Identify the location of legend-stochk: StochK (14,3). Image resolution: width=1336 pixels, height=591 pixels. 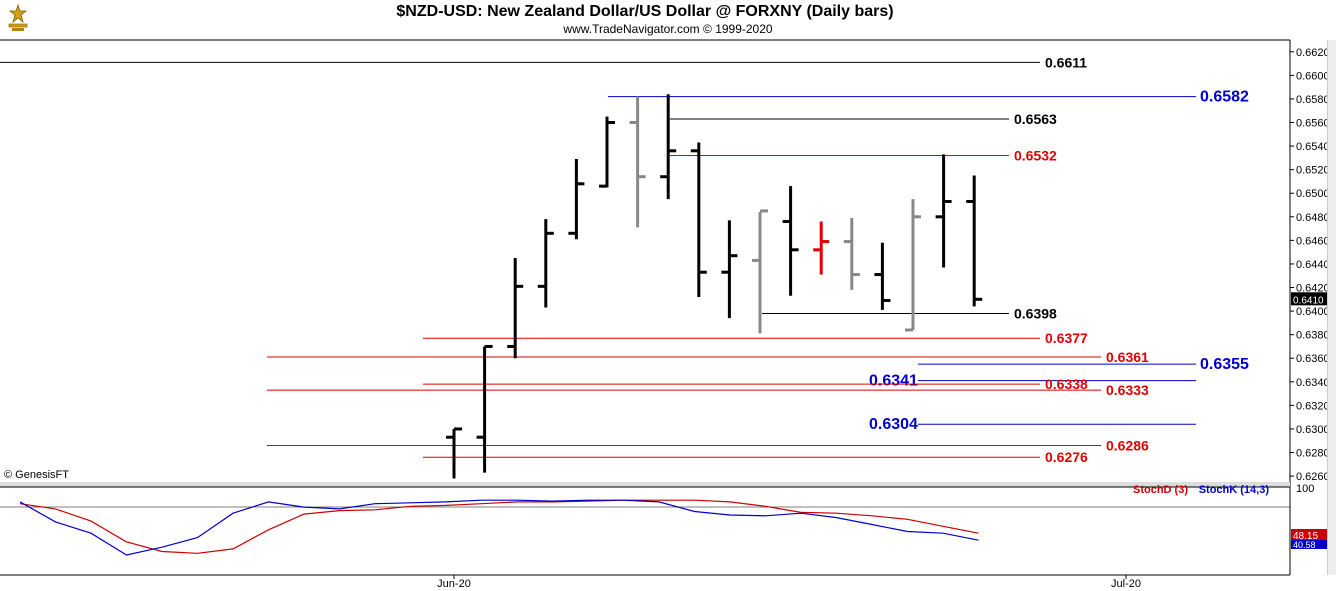
(1234, 490).